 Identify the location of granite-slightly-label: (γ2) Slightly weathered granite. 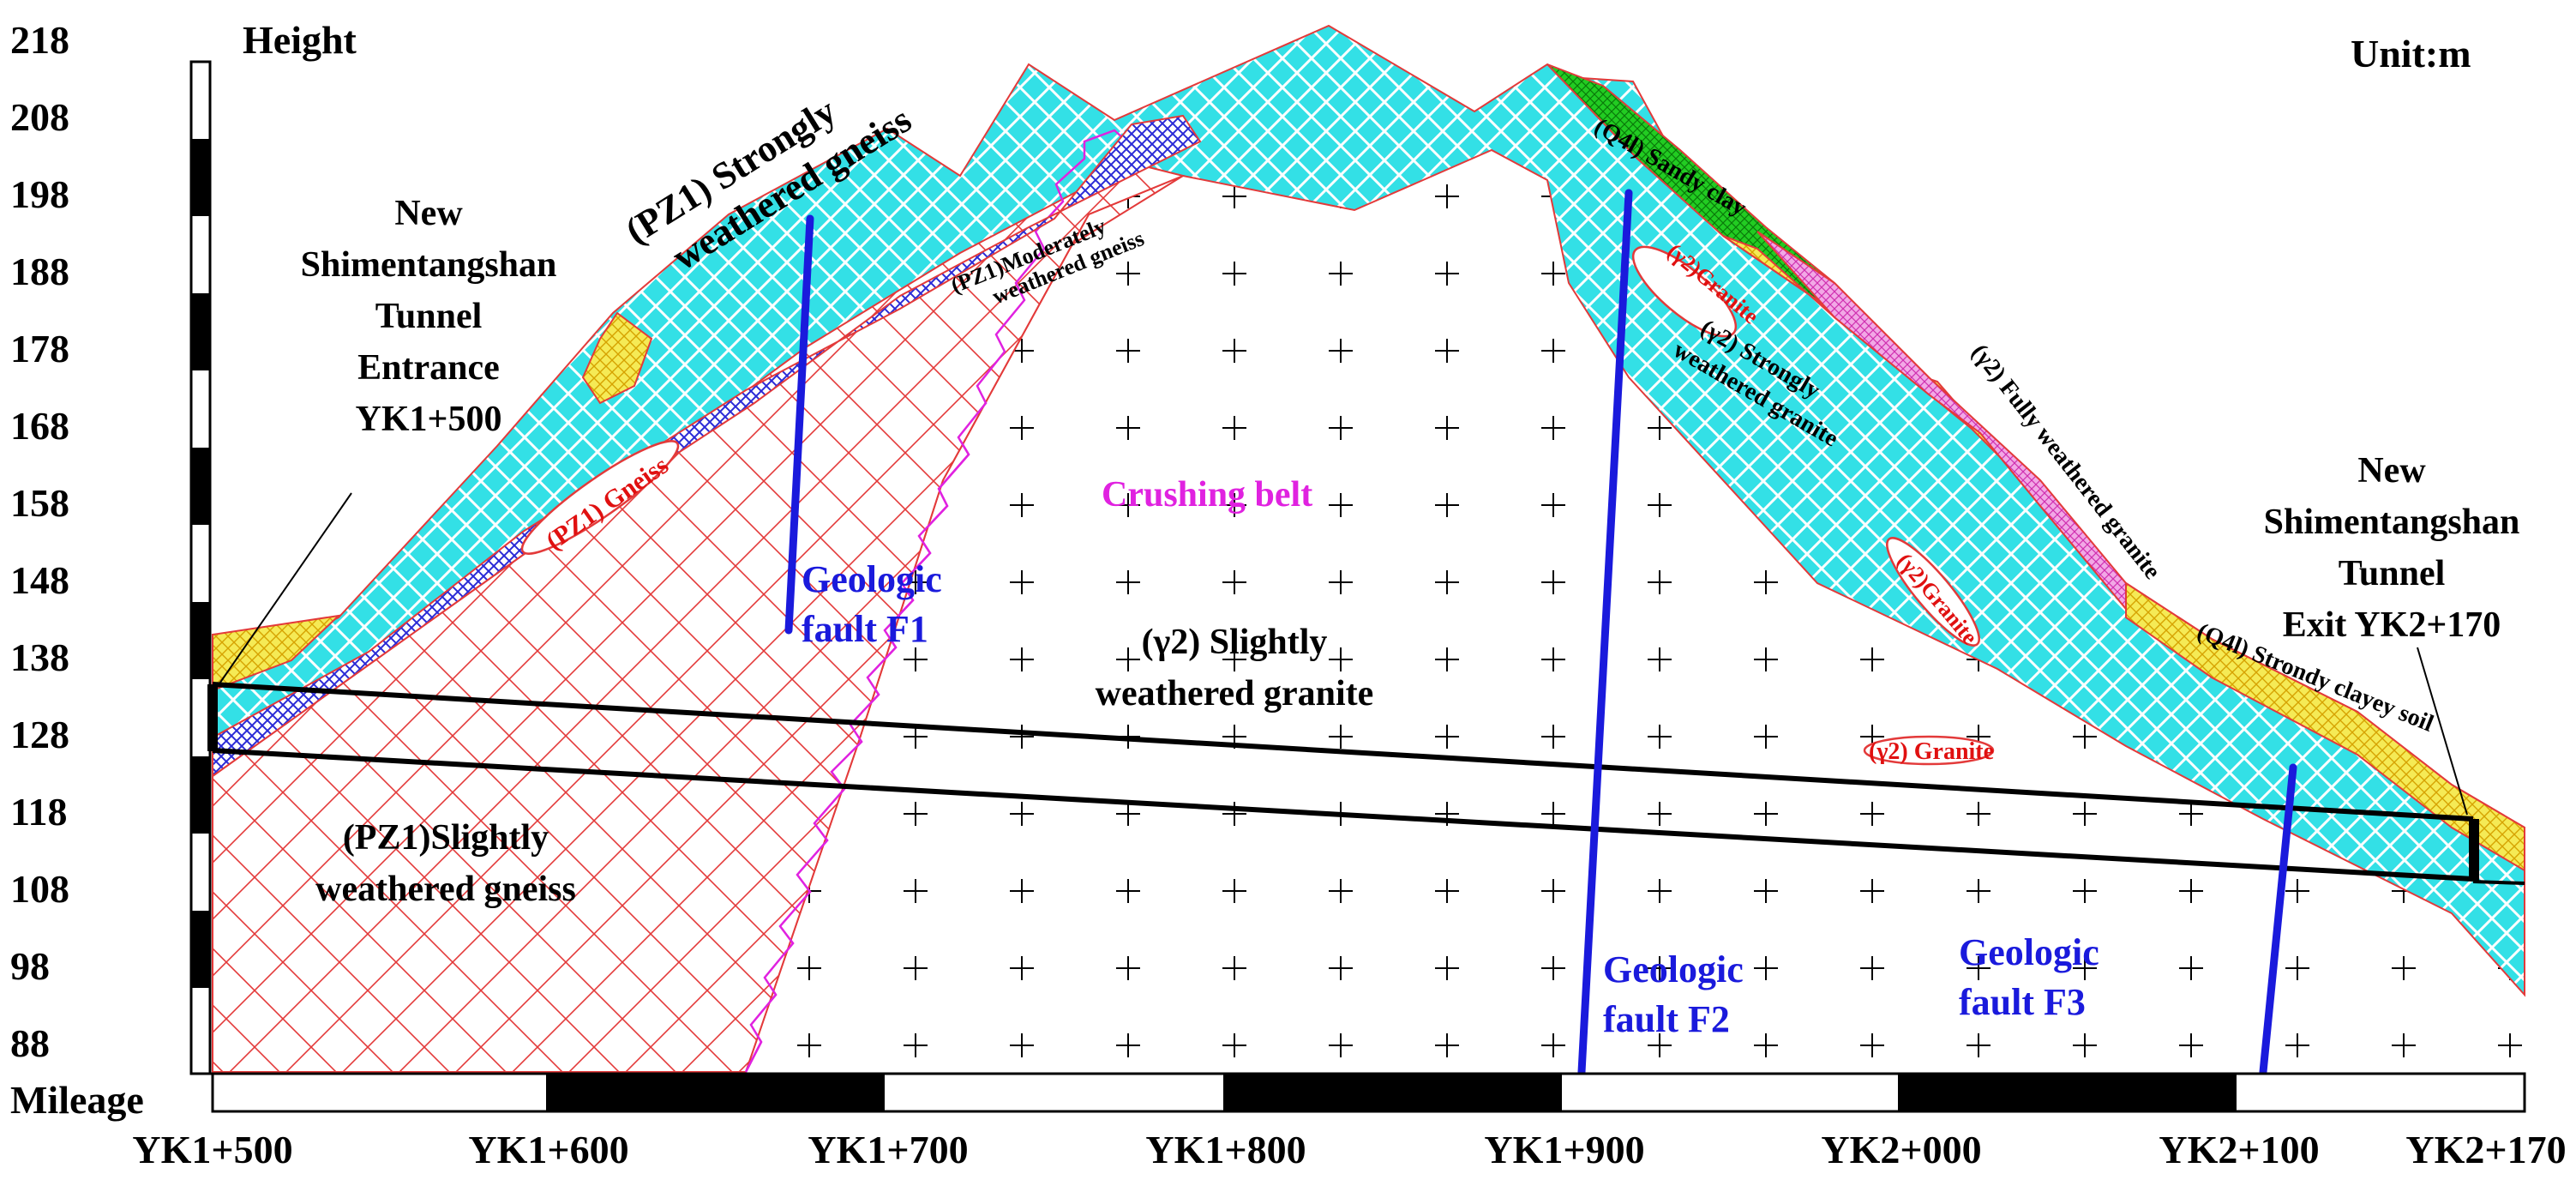
(1235, 668).